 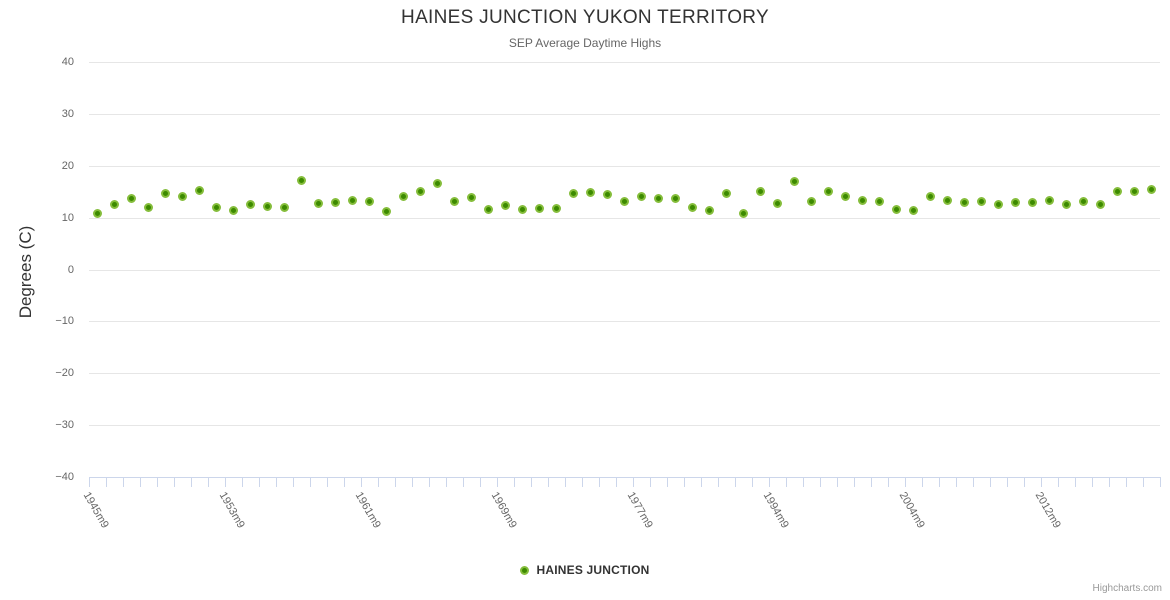 What do you see at coordinates (1127, 588) in the screenshot?
I see `highcharts-credits-link: Highcharts.com` at bounding box center [1127, 588].